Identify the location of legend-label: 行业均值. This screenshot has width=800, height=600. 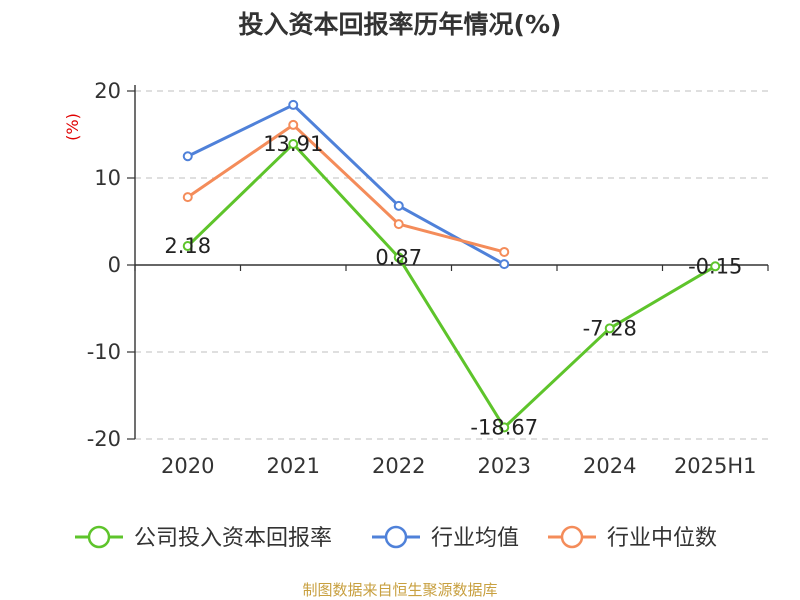
(475, 538).